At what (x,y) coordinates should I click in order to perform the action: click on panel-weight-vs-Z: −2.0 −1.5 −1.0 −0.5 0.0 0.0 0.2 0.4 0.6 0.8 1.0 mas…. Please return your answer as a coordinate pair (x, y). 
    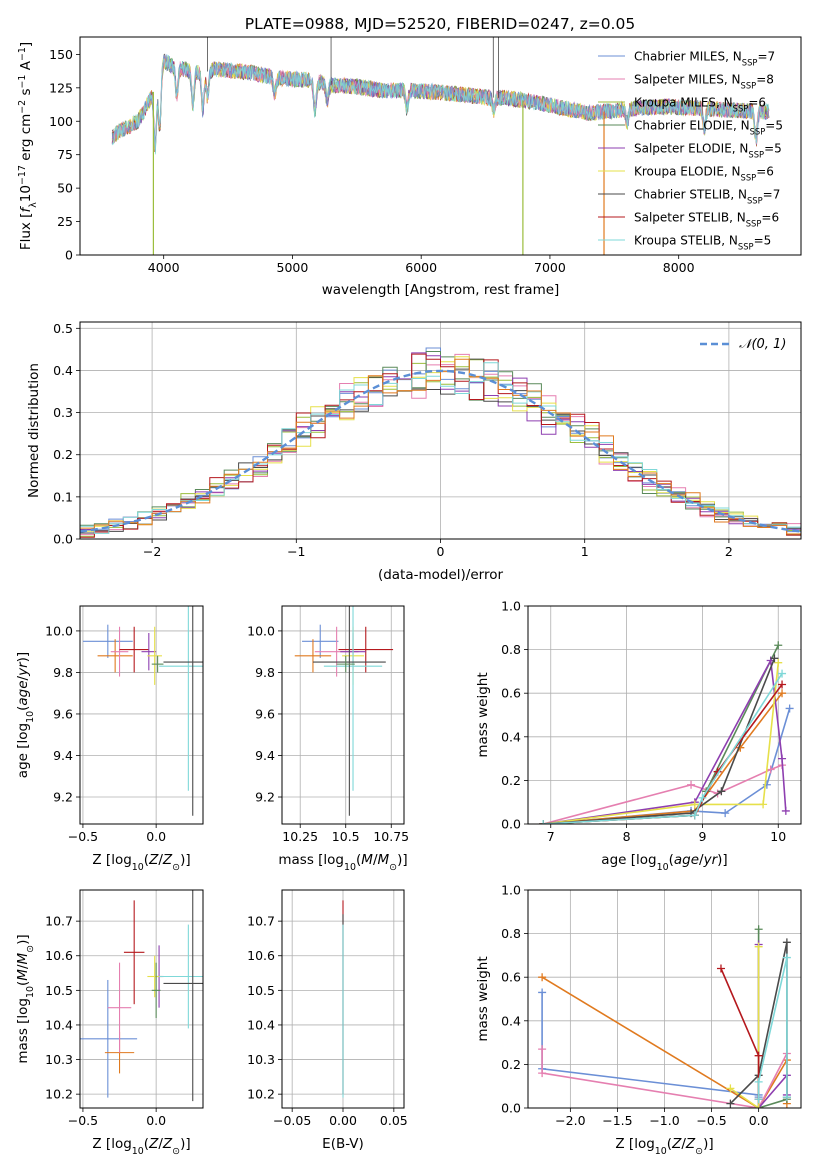
    Looking at the image, I should click on (638, 1020).